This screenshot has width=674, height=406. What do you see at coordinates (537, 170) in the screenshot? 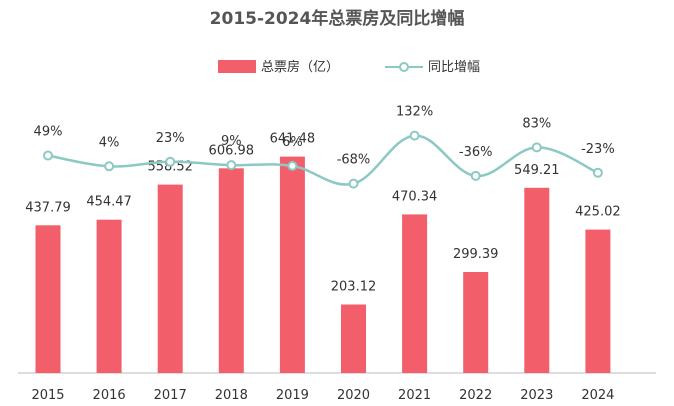
I see `bar-value-label-2023: 549.21` at bounding box center [537, 170].